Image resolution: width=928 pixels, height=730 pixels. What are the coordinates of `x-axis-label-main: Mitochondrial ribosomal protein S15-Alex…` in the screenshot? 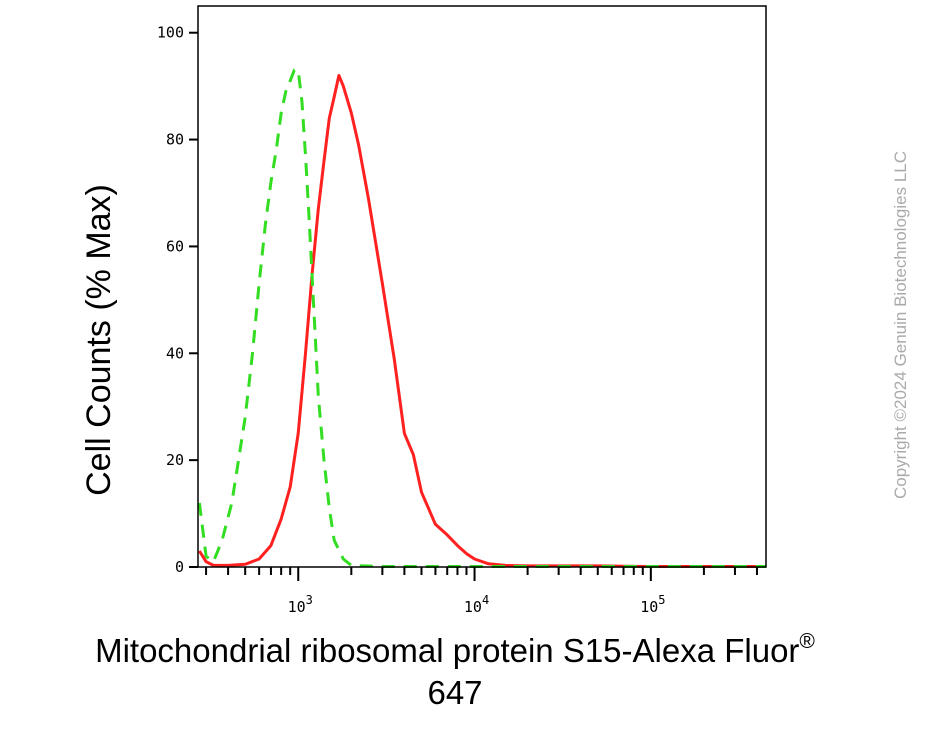 It's located at (447, 650).